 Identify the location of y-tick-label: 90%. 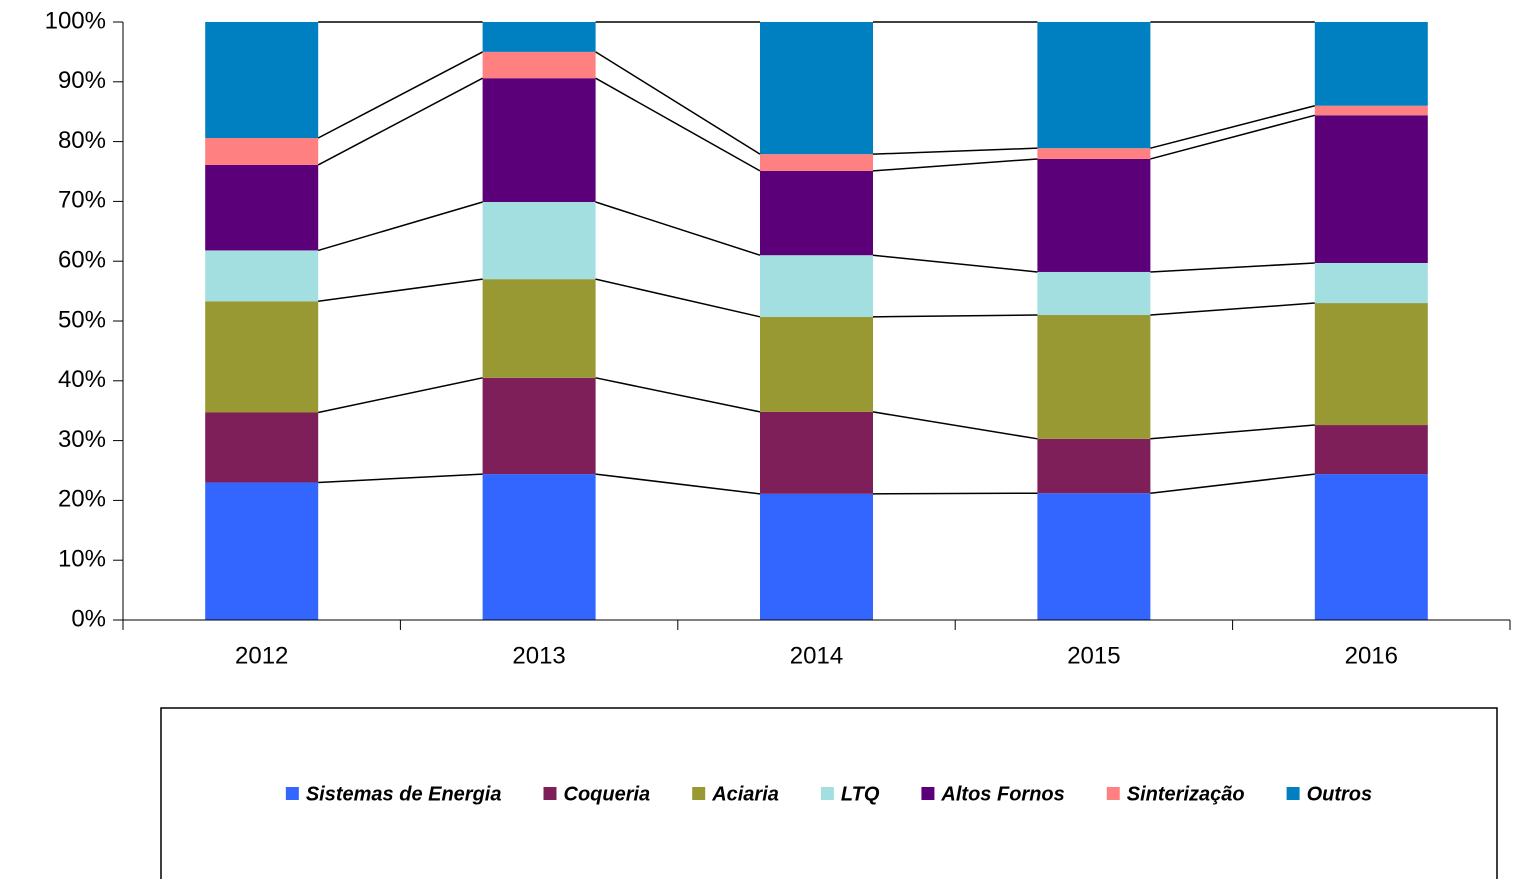
(82, 80).